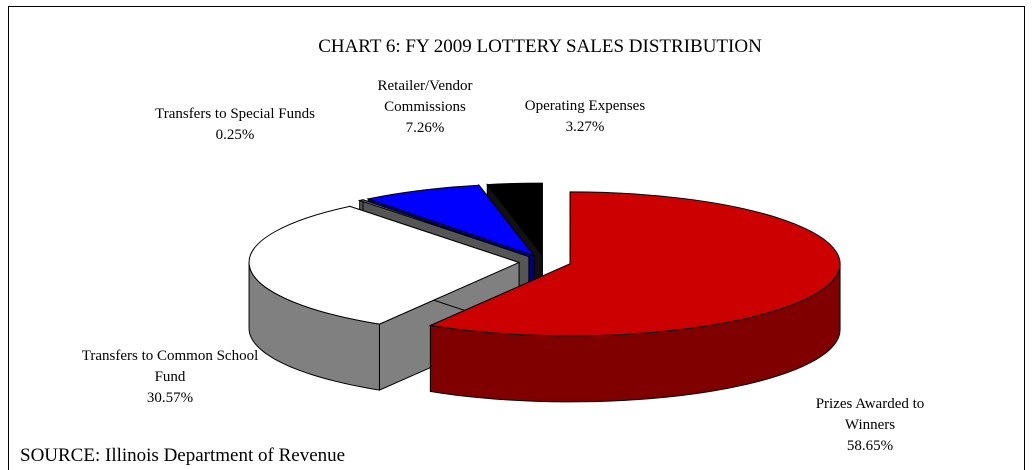  What do you see at coordinates (235, 135) in the screenshot?
I see `value-label: 0.25%` at bounding box center [235, 135].